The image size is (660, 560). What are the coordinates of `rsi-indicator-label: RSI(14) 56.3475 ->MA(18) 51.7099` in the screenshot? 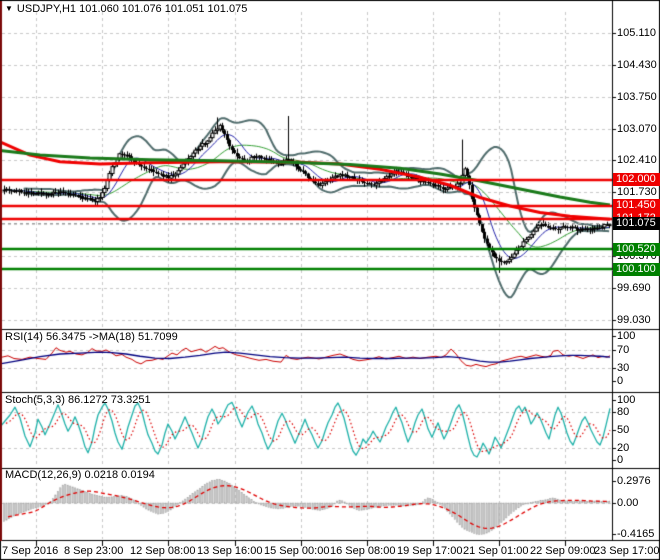 It's located at (91, 337).